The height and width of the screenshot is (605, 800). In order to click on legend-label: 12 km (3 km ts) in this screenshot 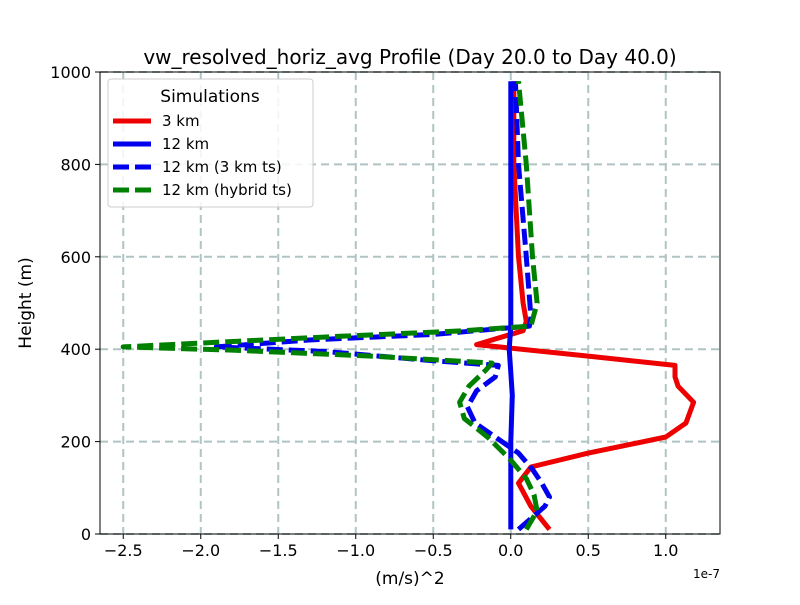, I will do `click(222, 167)`.